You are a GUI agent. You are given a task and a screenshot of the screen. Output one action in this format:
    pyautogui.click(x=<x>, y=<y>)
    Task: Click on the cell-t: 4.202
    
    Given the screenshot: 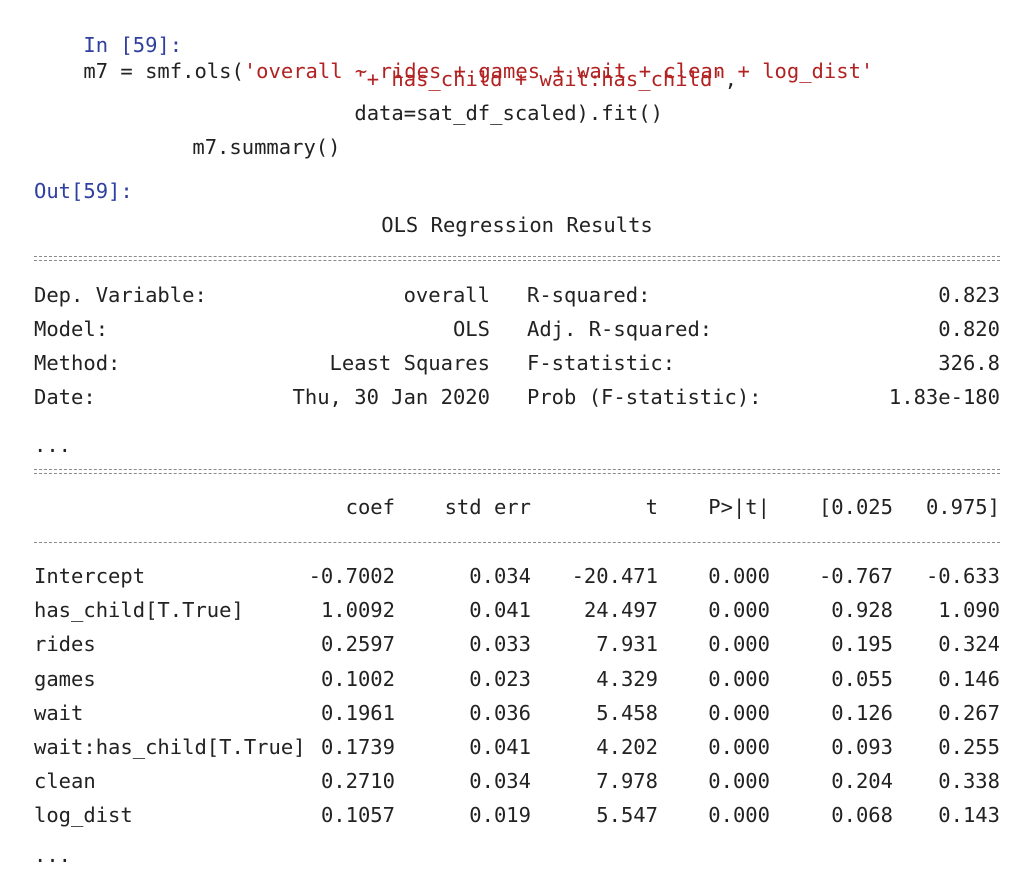 What is the action you would take?
    pyautogui.click(x=627, y=747)
    